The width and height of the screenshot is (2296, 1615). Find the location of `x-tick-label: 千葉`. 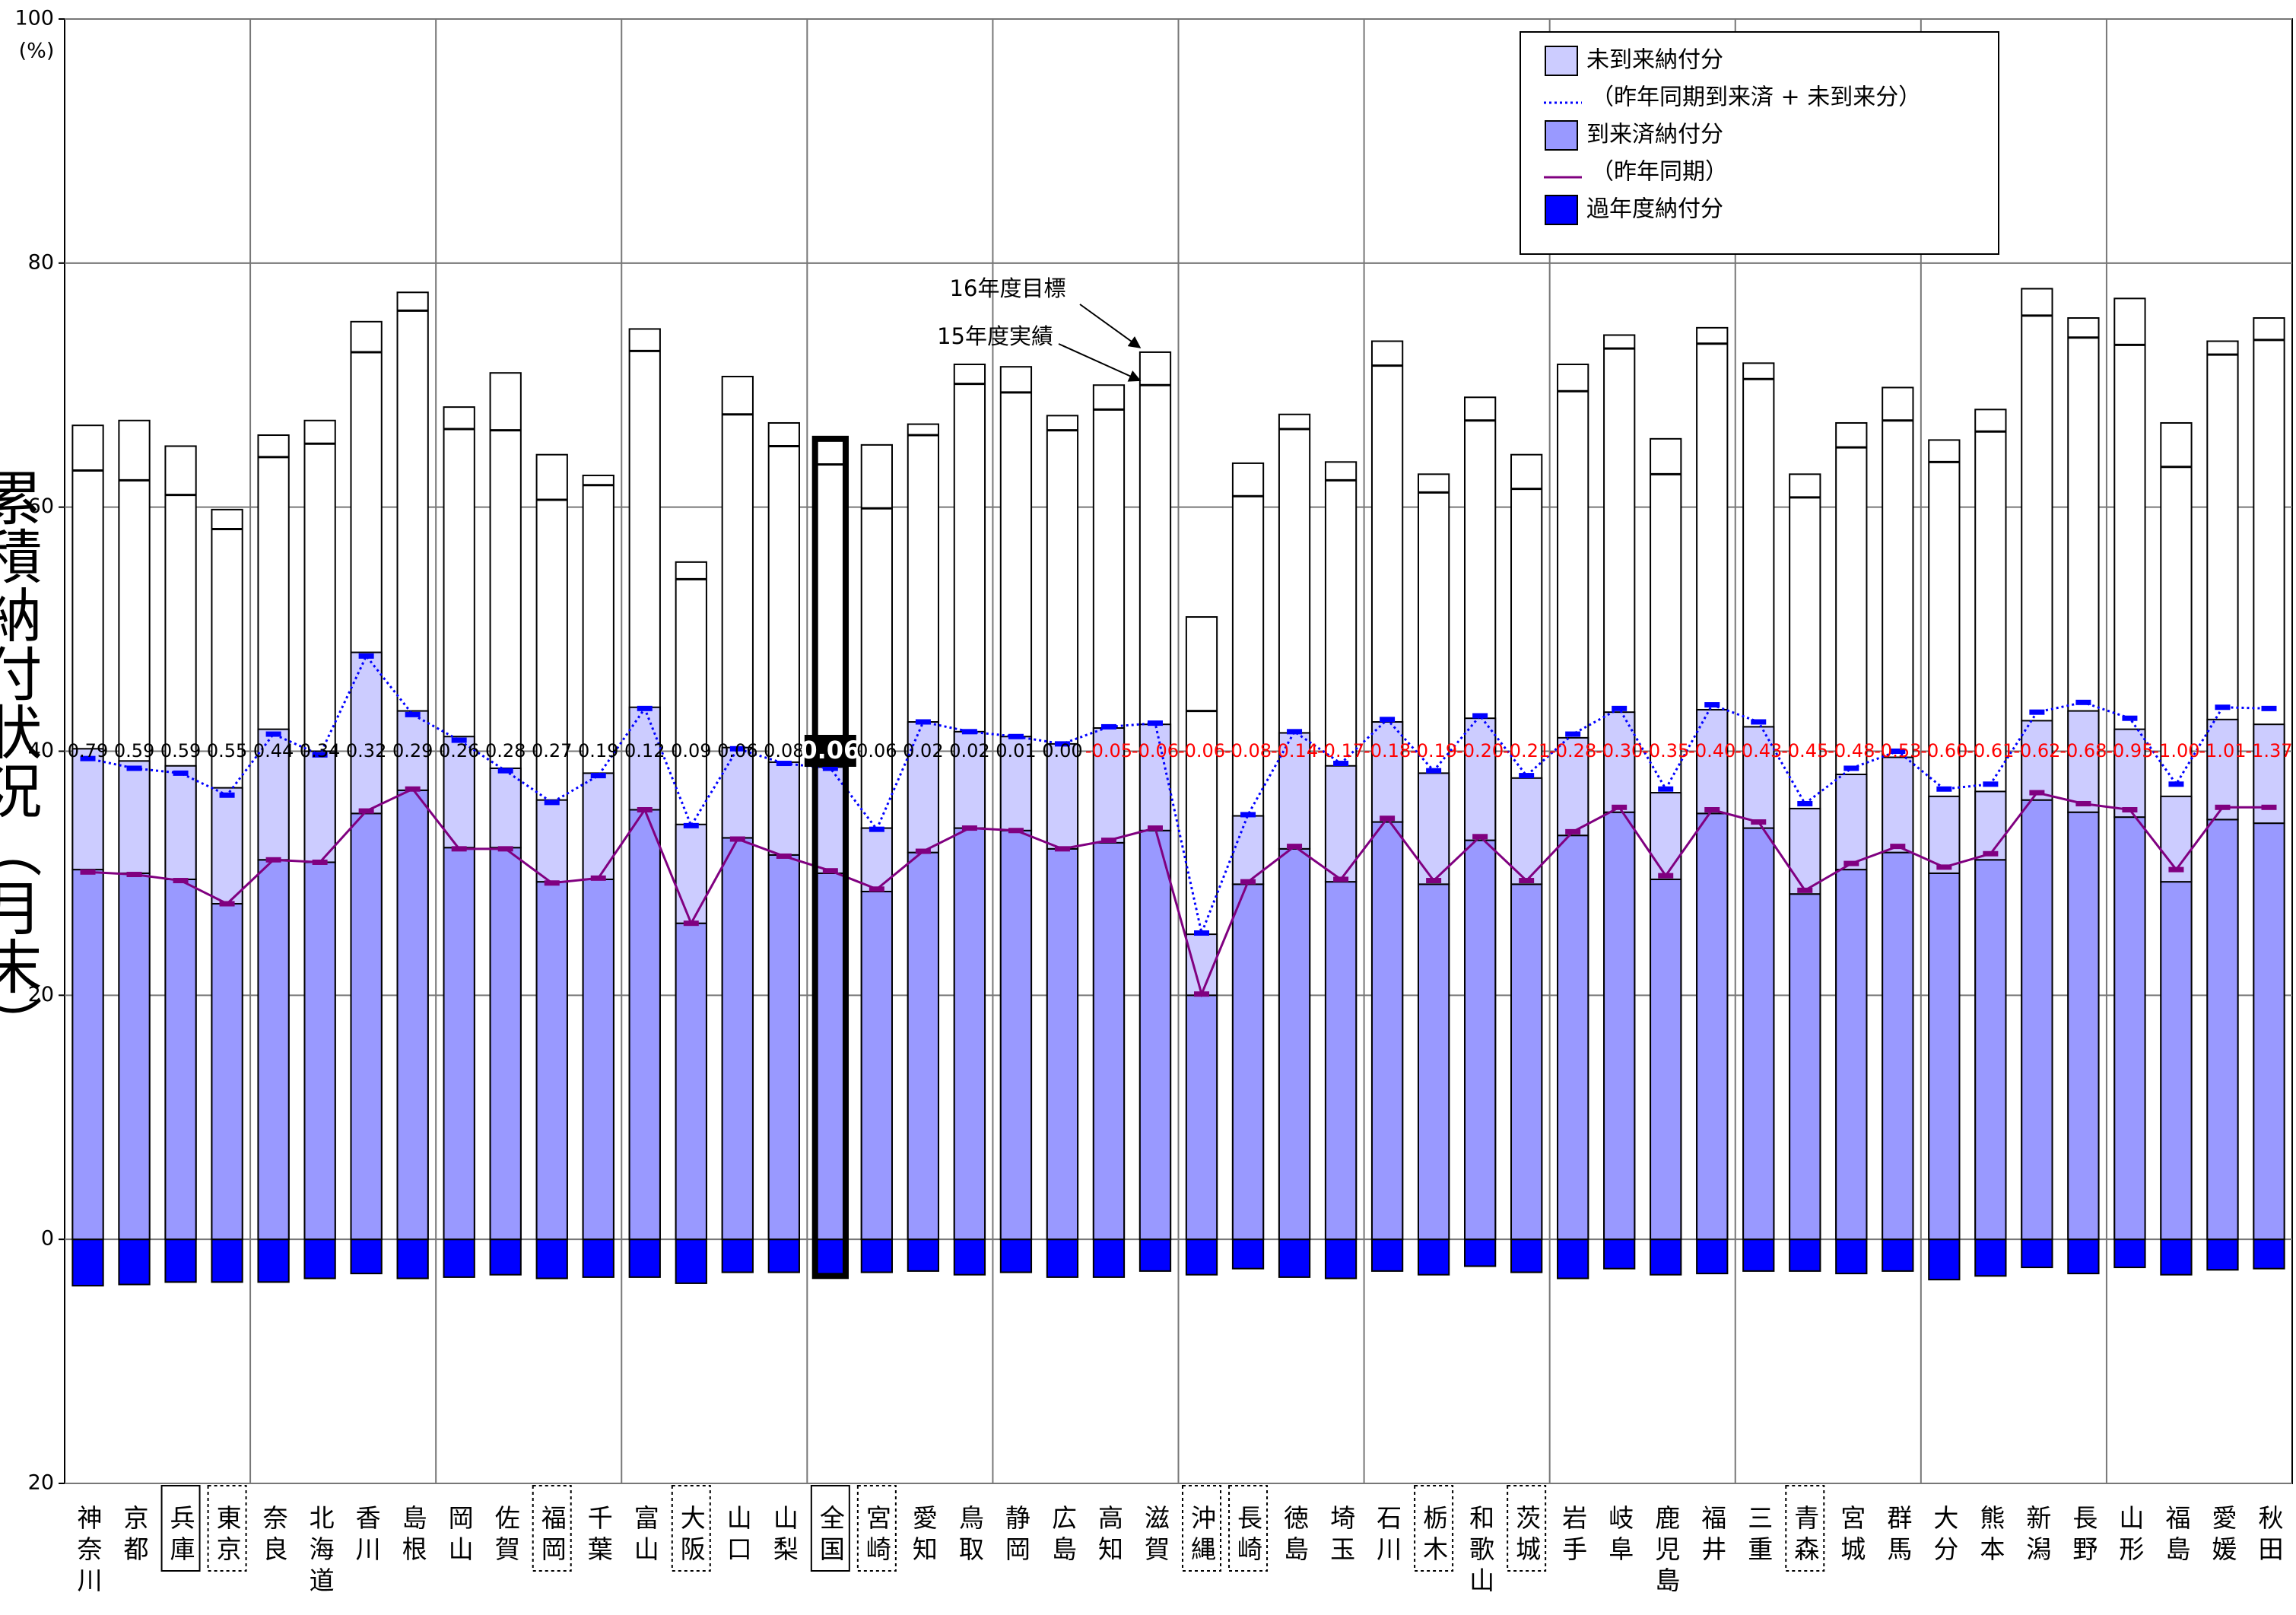

x-tick-label: 千葉 is located at coordinates (598, 1536).